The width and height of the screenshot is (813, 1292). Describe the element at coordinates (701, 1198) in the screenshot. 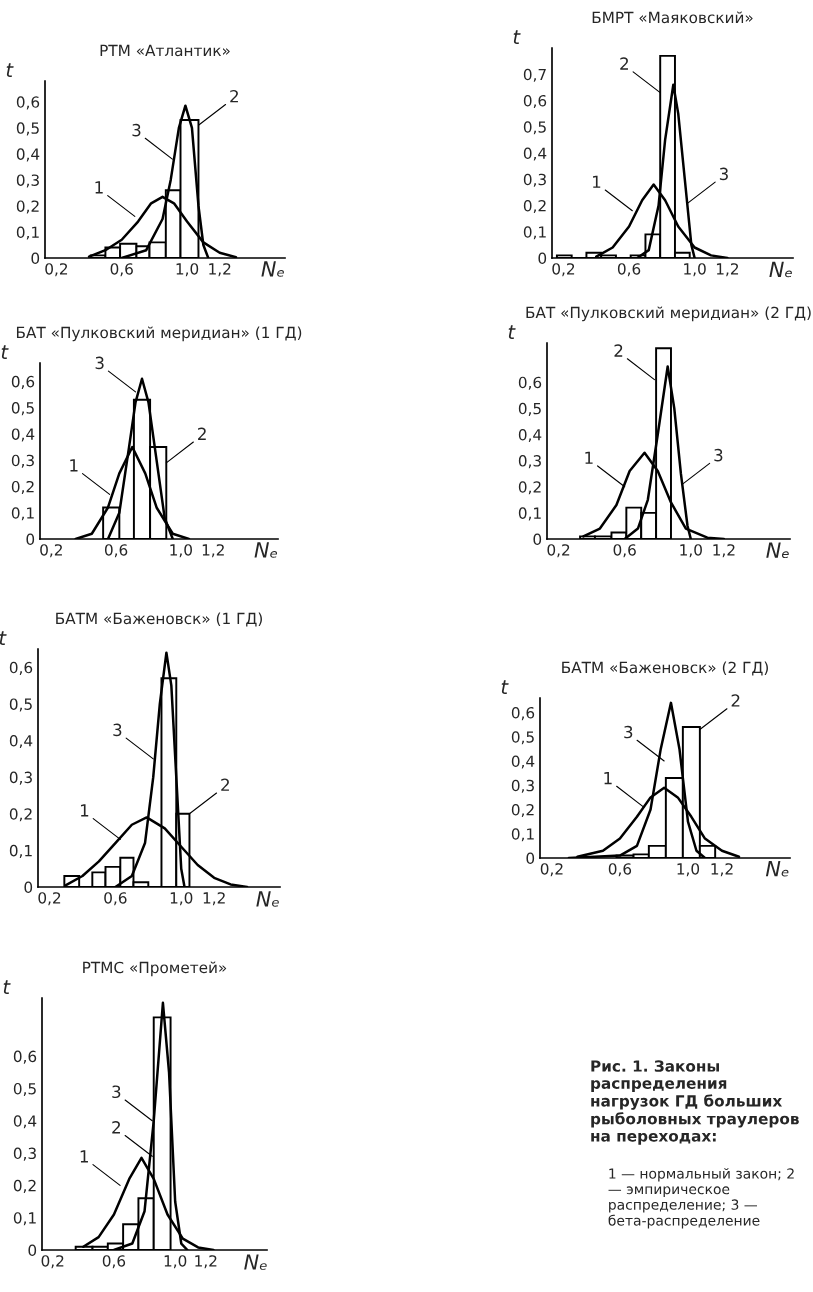

I see `text: 1 — нормальный закон; 2 — эмпирическое распределение; 3 — бета-распределение` at that location.